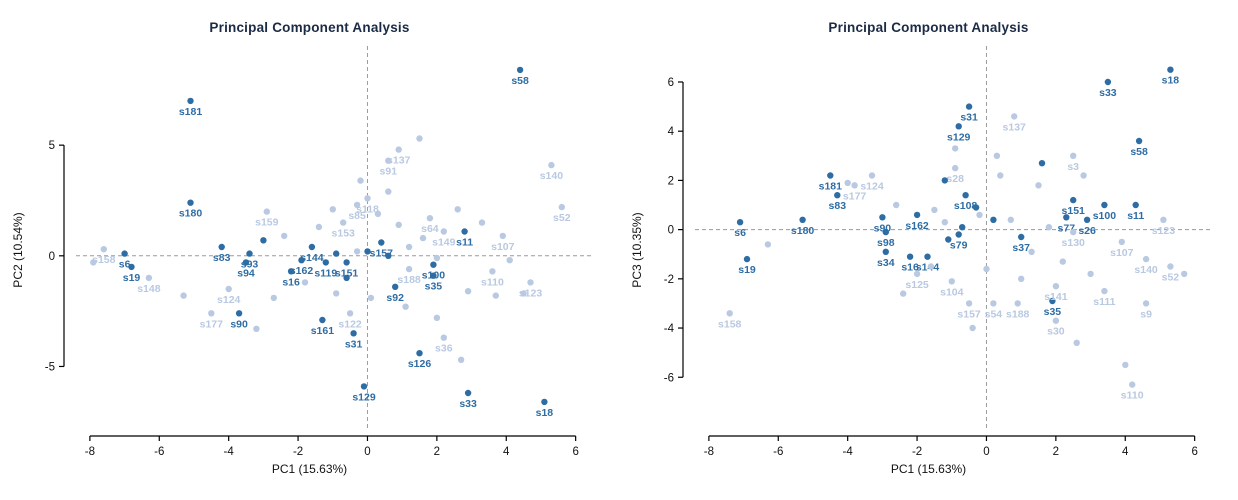  What do you see at coordinates (520, 81) in the screenshot?
I see `point-label: s58` at bounding box center [520, 81].